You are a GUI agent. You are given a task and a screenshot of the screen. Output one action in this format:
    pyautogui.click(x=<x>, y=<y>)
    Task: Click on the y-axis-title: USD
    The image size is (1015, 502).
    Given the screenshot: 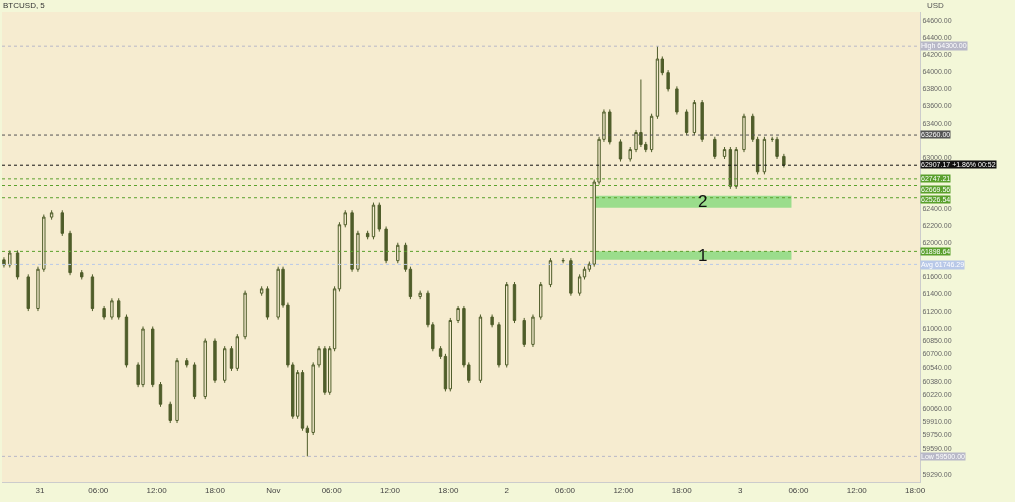 What is the action you would take?
    pyautogui.click(x=936, y=5)
    